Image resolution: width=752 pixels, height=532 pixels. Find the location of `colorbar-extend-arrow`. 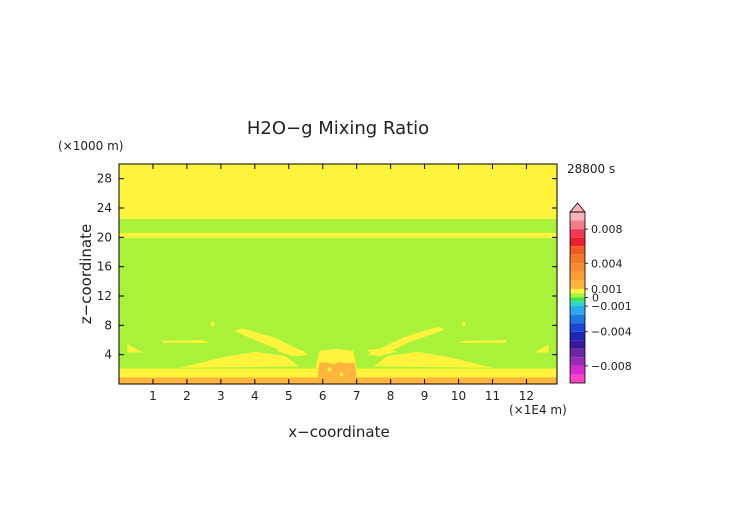

colorbar-extend-arrow is located at coordinates (577, 207).